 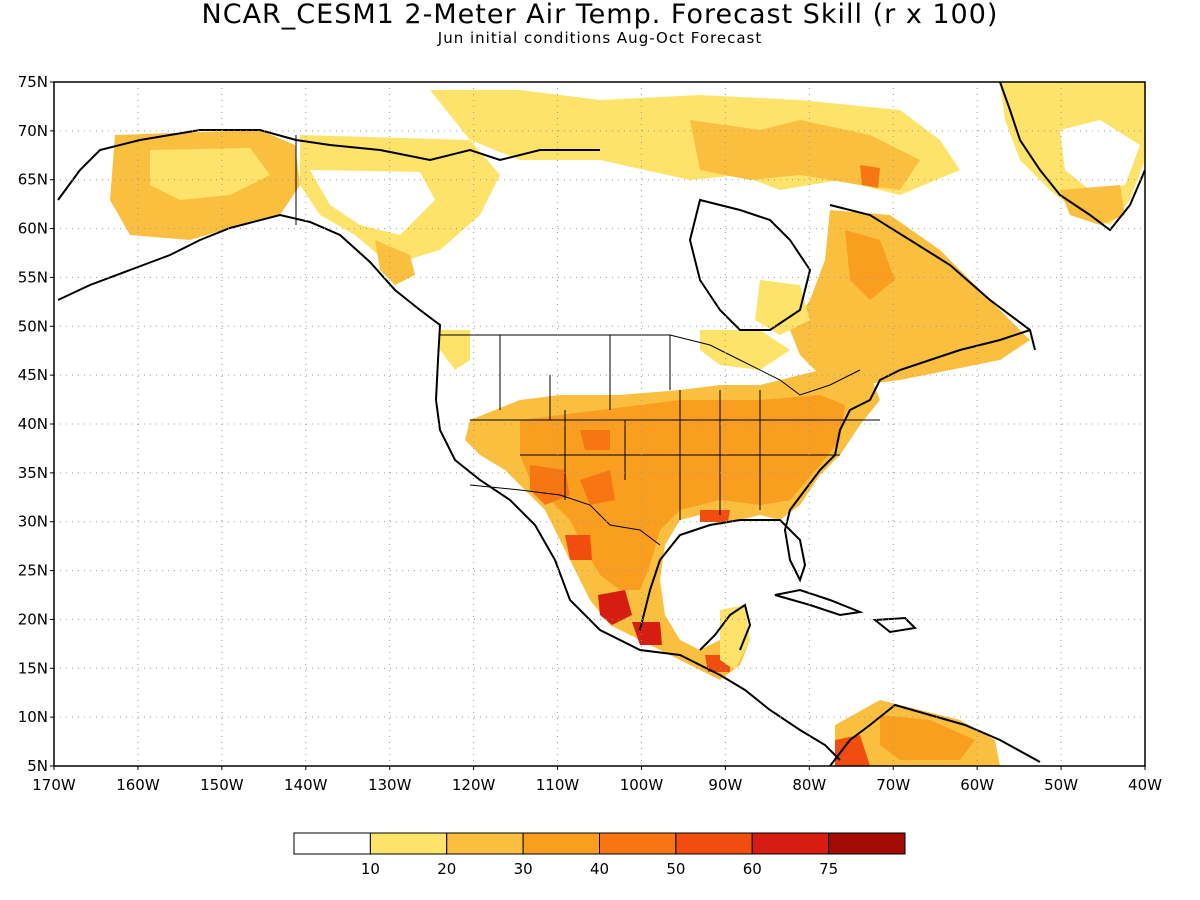 What do you see at coordinates (328, 165) in the screenshot?
I see `coast-alaska-north` at bounding box center [328, 165].